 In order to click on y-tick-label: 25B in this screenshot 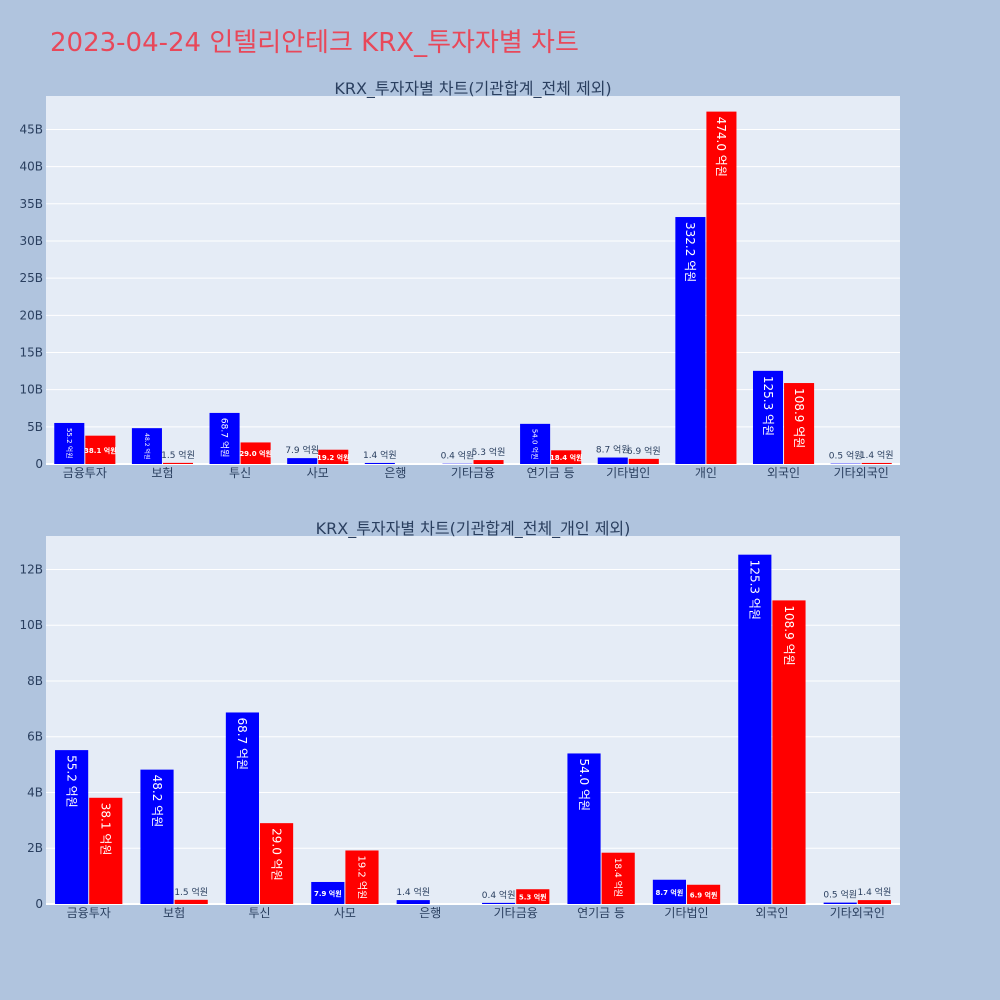, I will do `click(31, 278)`.